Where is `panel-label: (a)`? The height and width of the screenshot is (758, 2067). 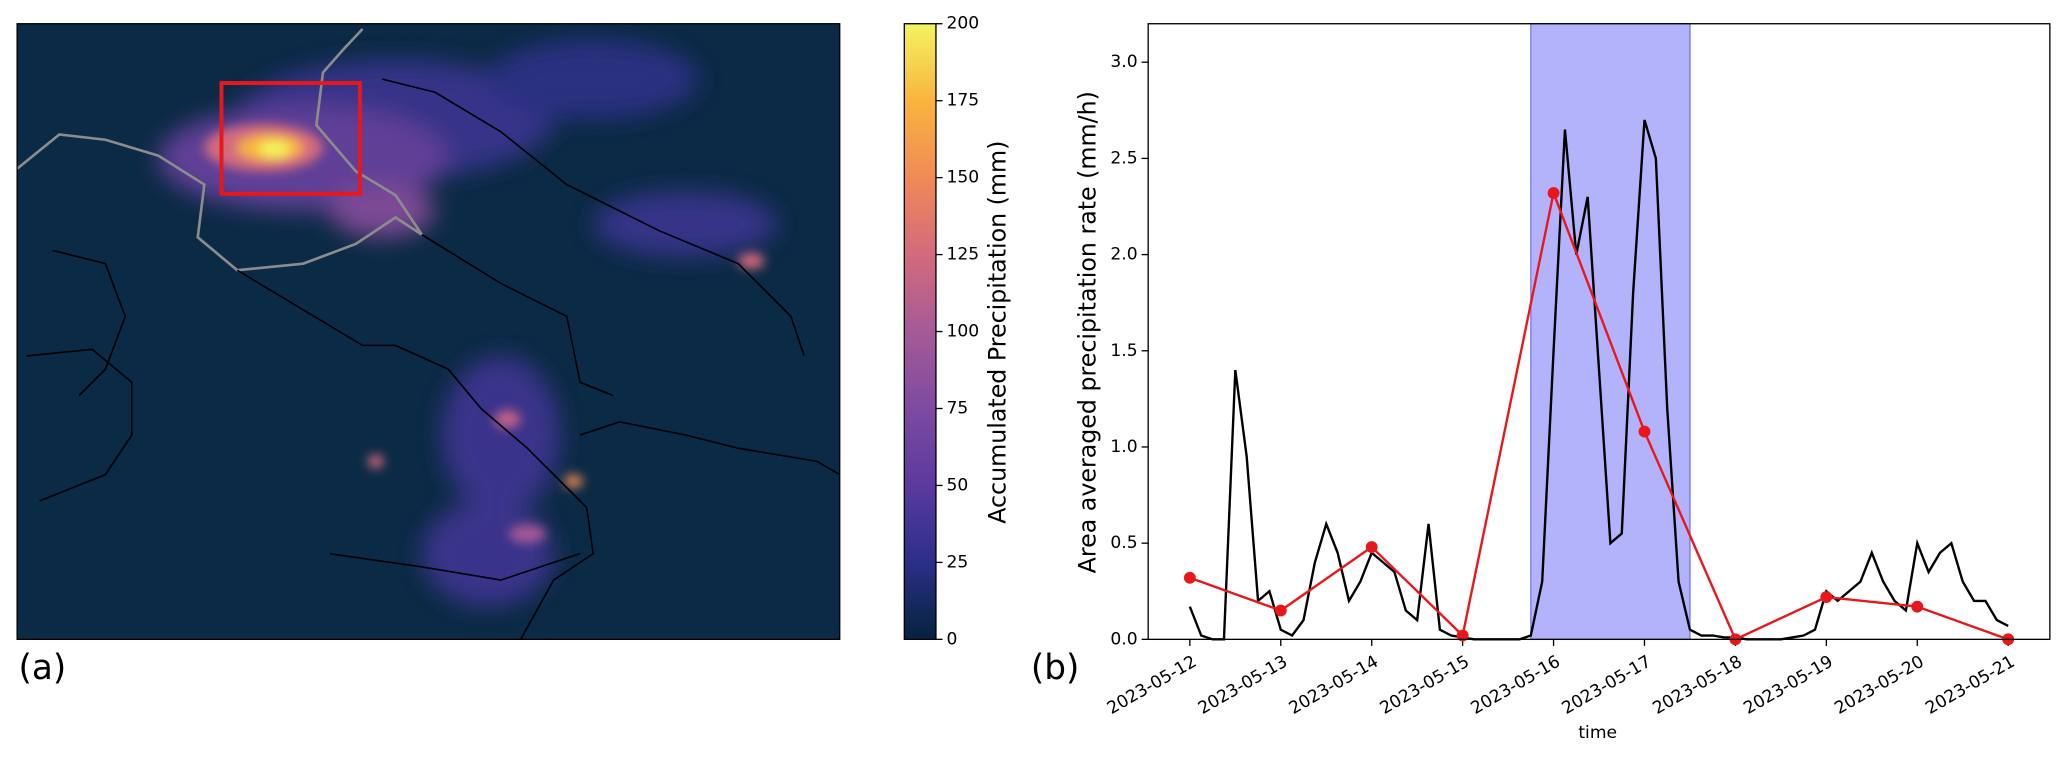 panel-label: (a) is located at coordinates (42, 668).